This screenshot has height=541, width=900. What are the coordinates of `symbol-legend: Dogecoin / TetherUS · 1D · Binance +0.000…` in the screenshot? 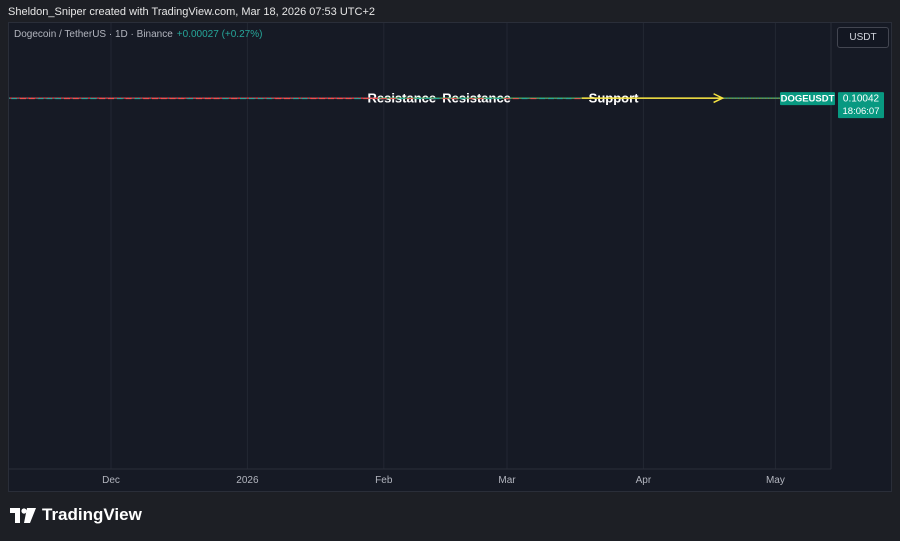 It's located at (138, 34).